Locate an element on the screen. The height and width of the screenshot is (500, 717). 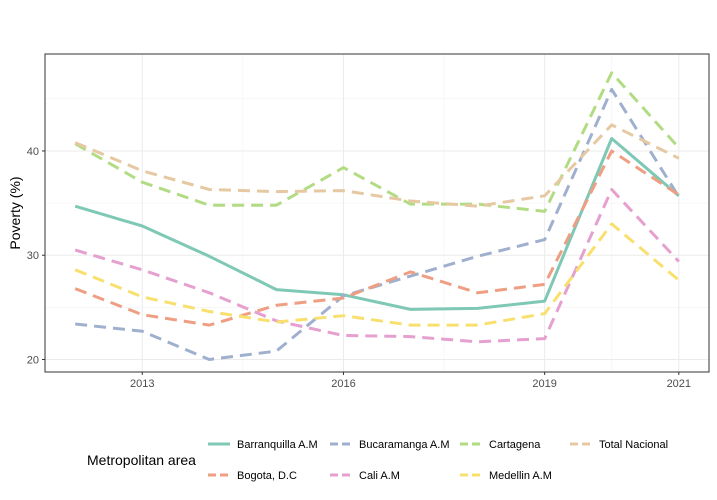
legend-label: Barranquilla A.M is located at coordinates (277, 445).